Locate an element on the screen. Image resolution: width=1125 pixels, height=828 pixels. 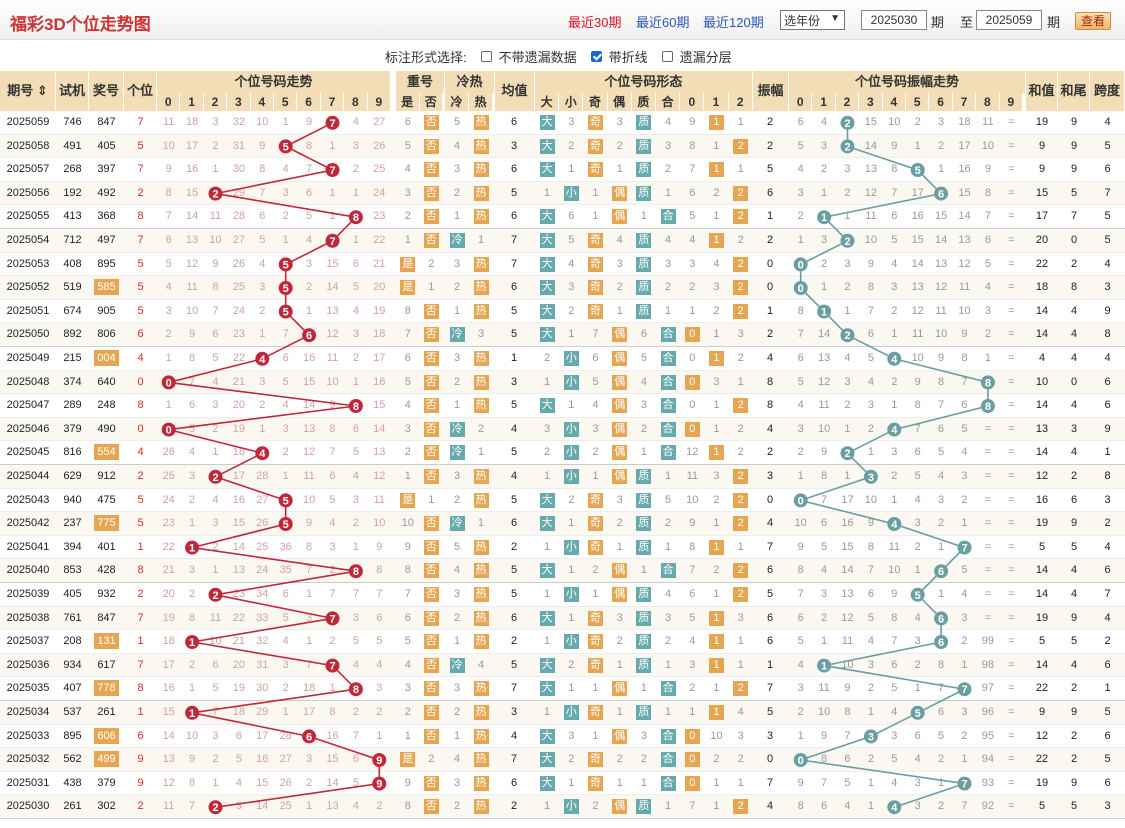
form-sub-header: 1 is located at coordinates (716, 102).